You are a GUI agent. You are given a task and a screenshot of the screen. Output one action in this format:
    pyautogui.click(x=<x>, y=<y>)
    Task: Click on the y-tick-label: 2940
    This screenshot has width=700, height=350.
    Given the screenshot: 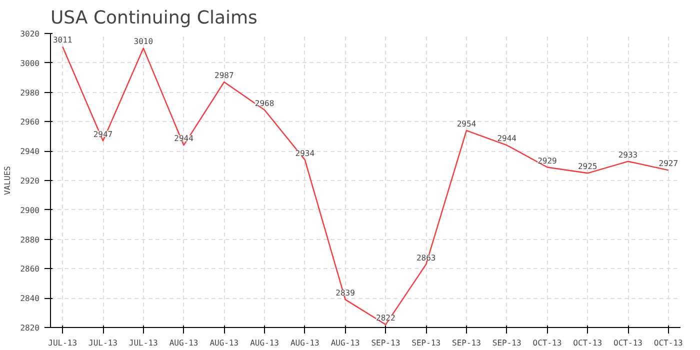 What is the action you would take?
    pyautogui.click(x=30, y=151)
    